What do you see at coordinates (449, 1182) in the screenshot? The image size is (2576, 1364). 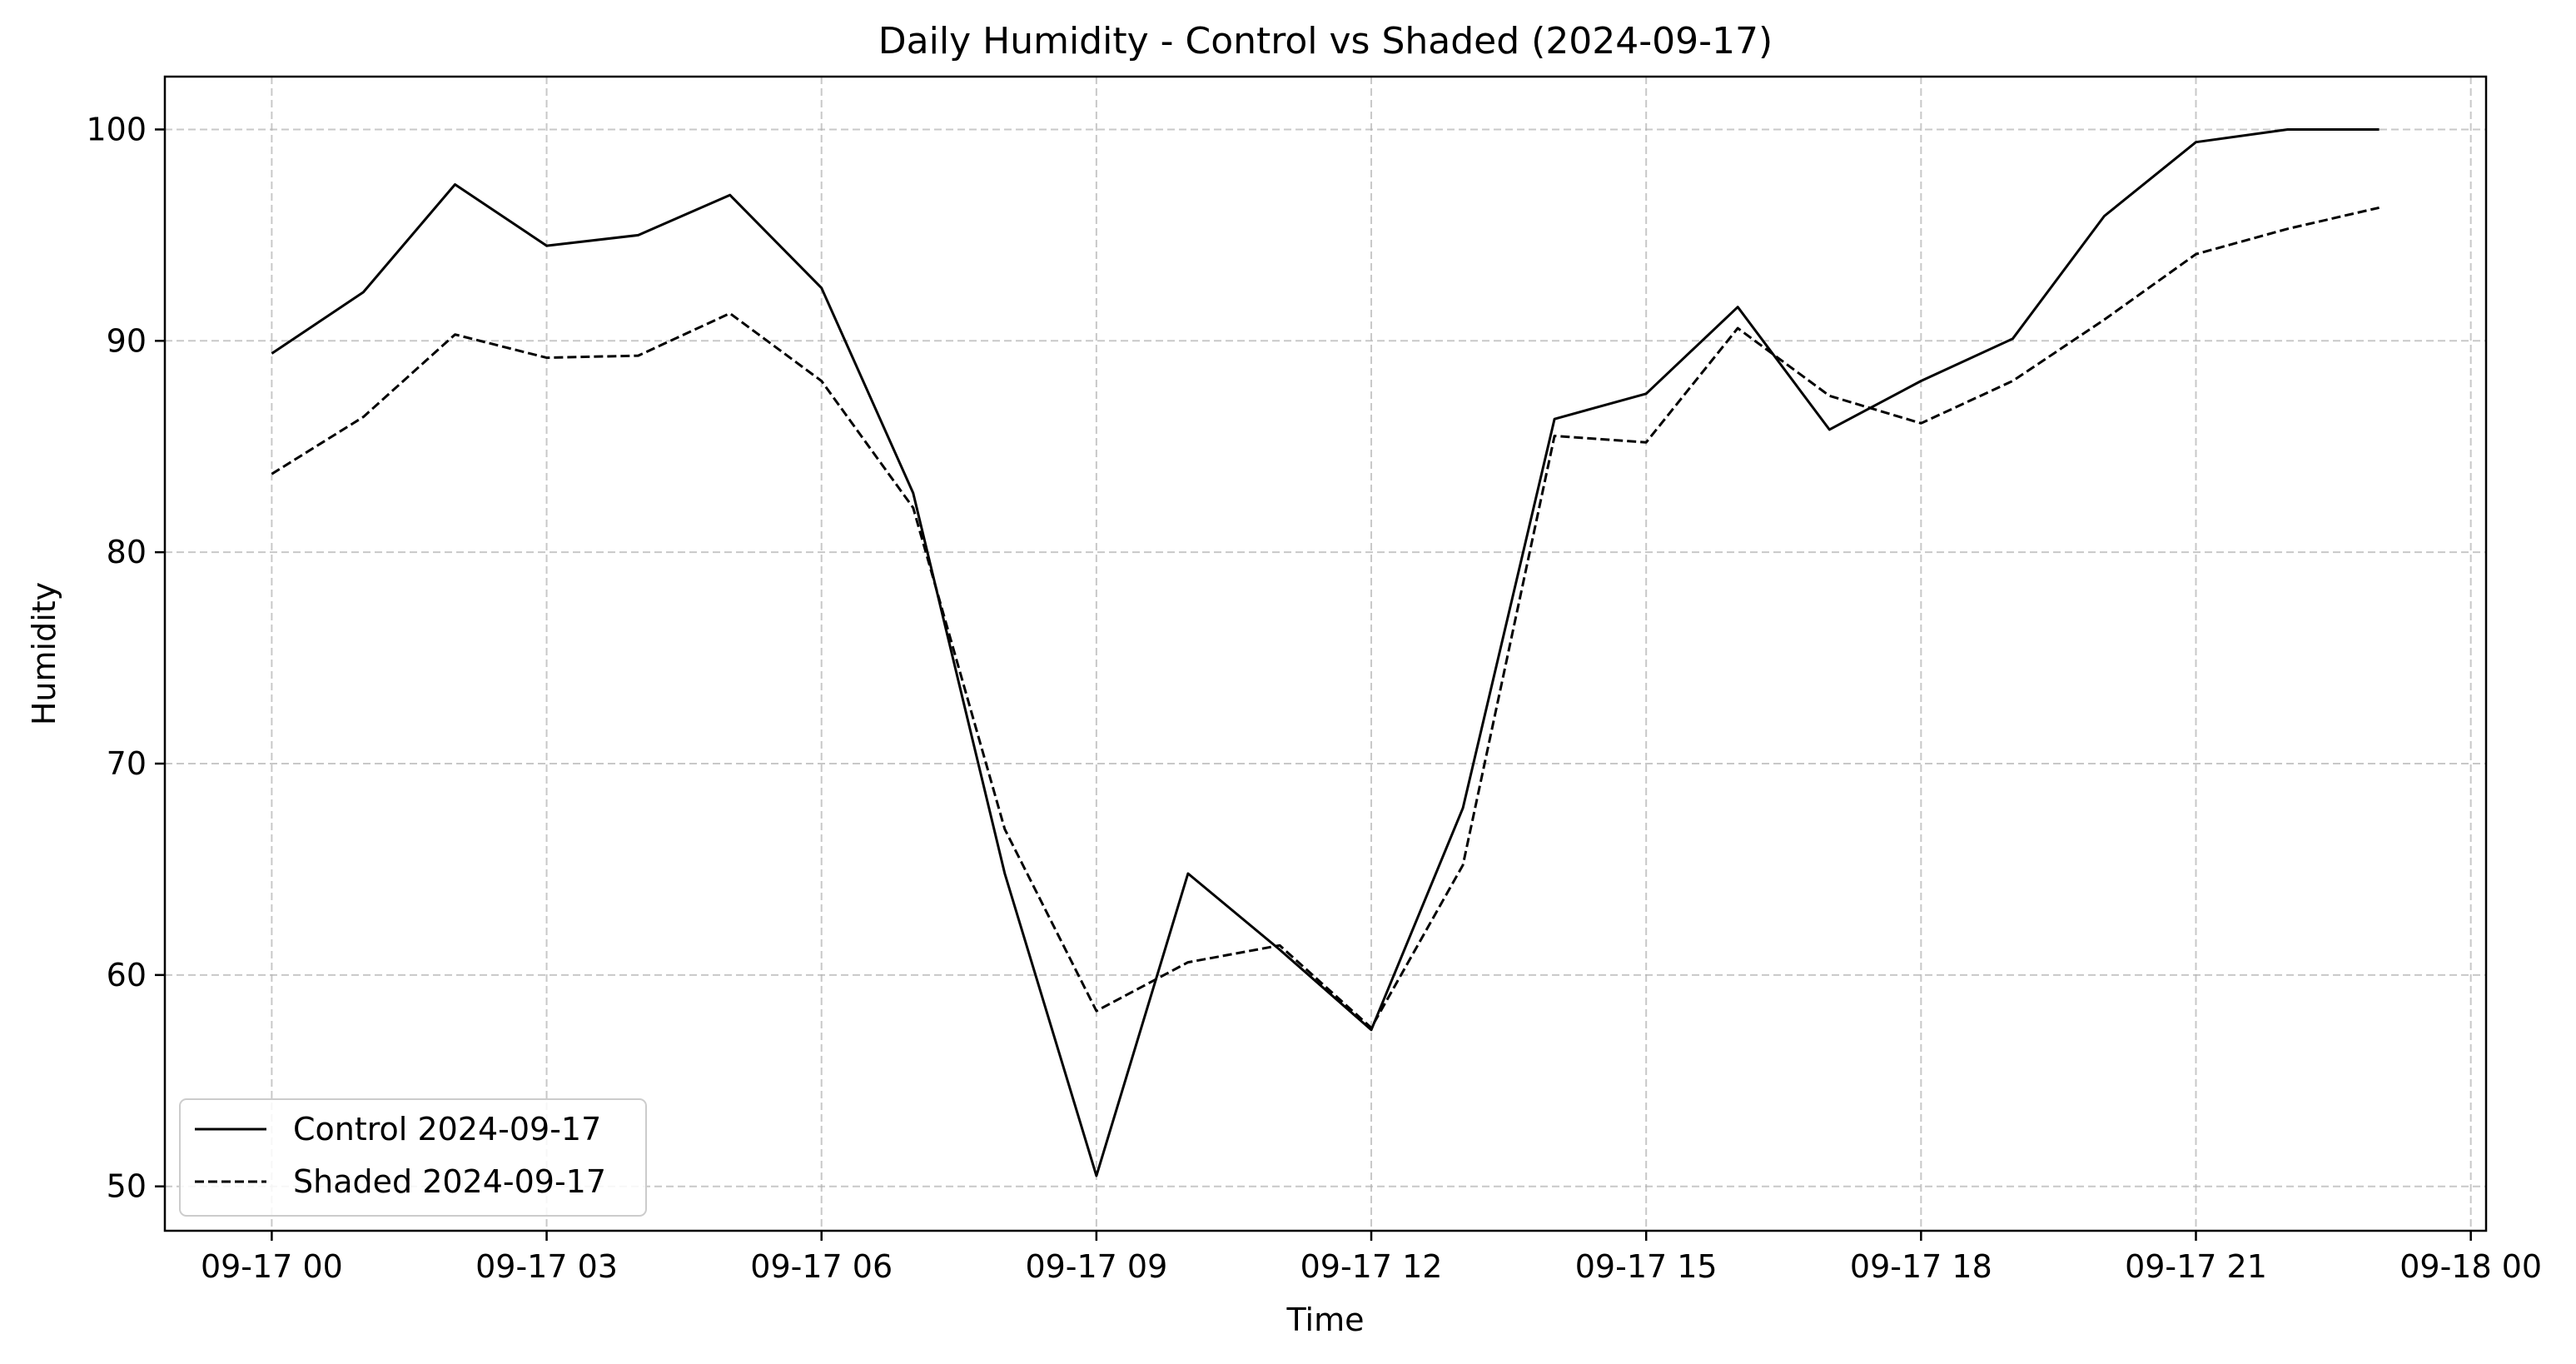 I see `legend-label-shaded: Shaded 2024-09-17` at bounding box center [449, 1182].